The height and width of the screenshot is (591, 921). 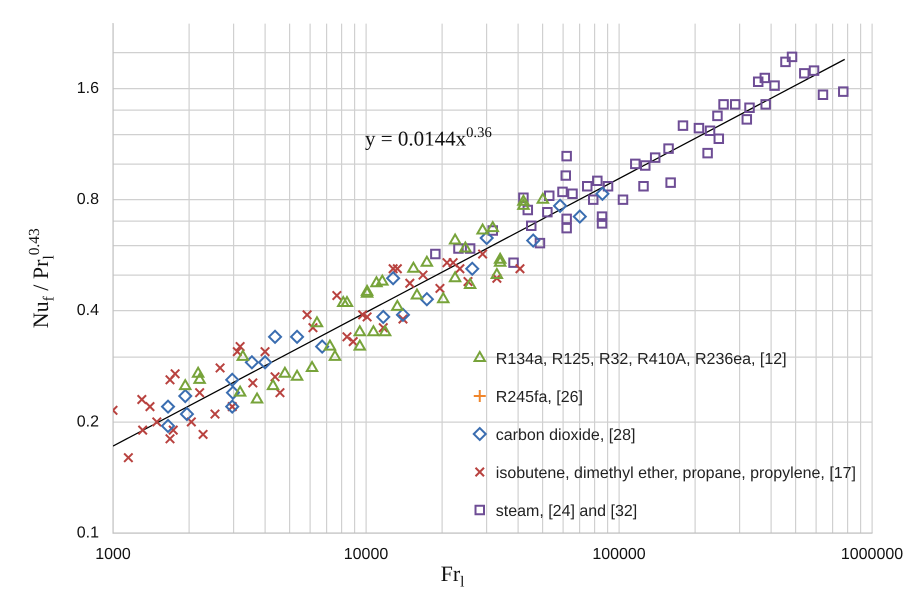 I want to click on y-tick-label: 1.6, so click(x=88, y=88).